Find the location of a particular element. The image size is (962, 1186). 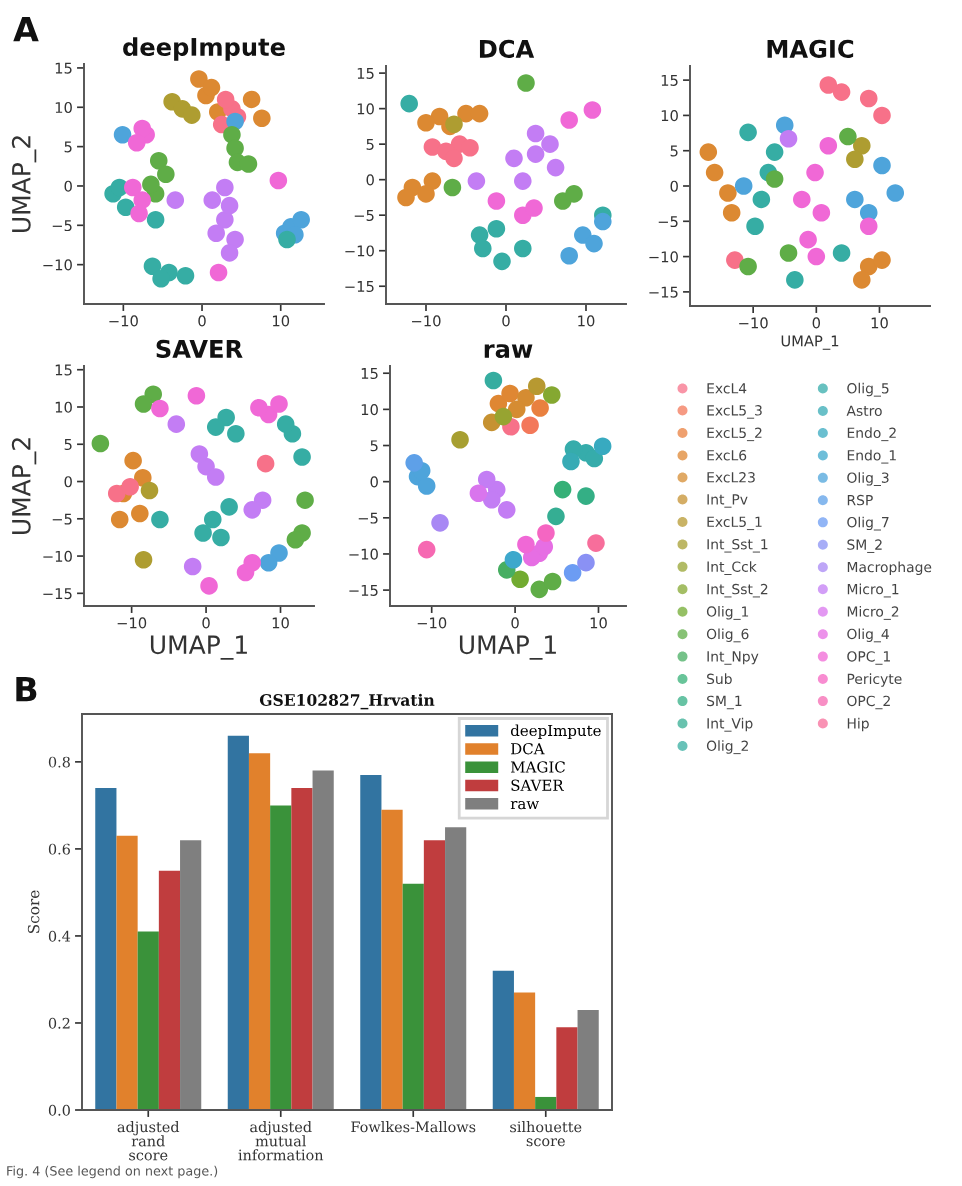

chart-title: raw is located at coordinates (508, 351).